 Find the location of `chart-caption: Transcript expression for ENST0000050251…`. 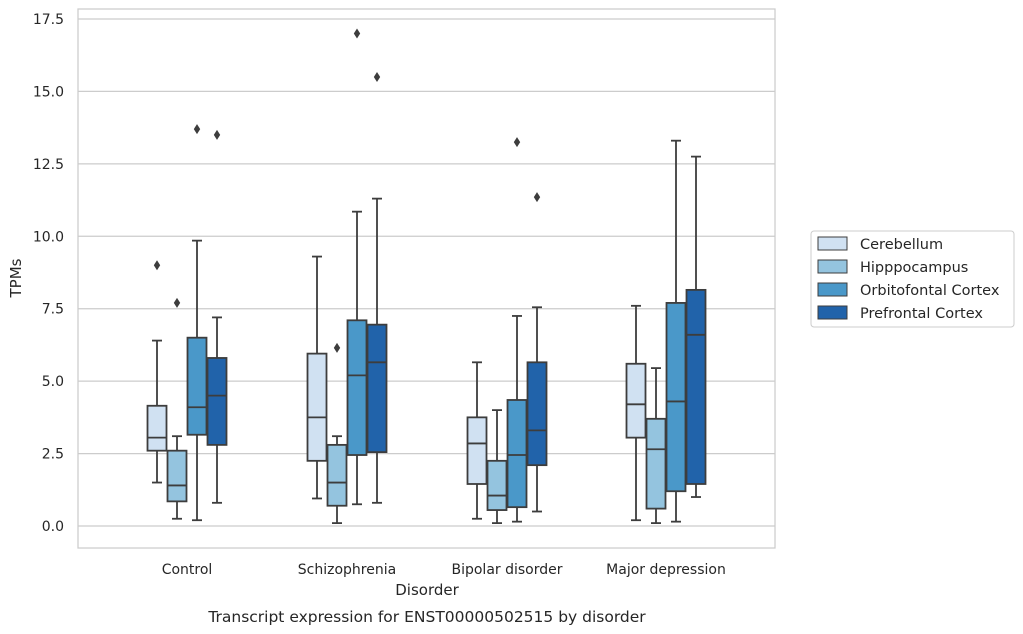

chart-caption: Transcript expression for ENST0000050251… is located at coordinates (426, 617).